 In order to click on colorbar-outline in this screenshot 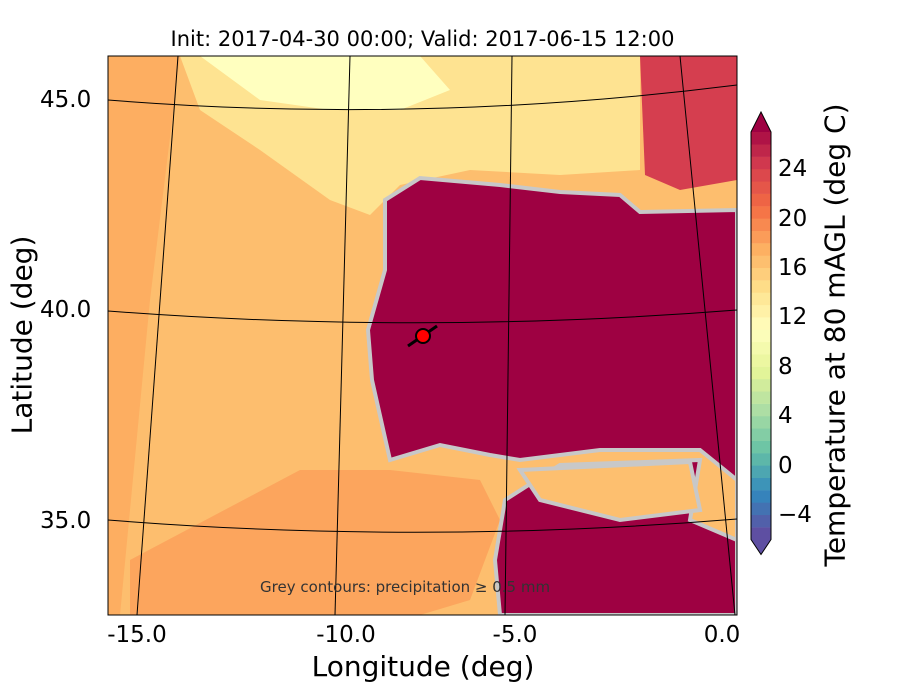, I will do `click(761, 333)`.